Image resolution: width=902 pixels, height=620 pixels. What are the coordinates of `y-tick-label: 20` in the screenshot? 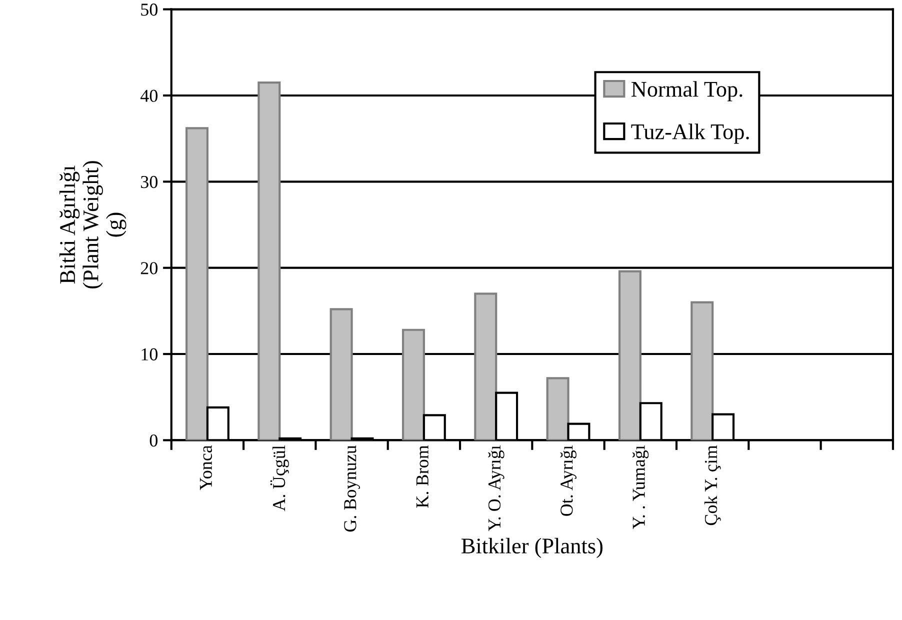 It's located at (149, 268).